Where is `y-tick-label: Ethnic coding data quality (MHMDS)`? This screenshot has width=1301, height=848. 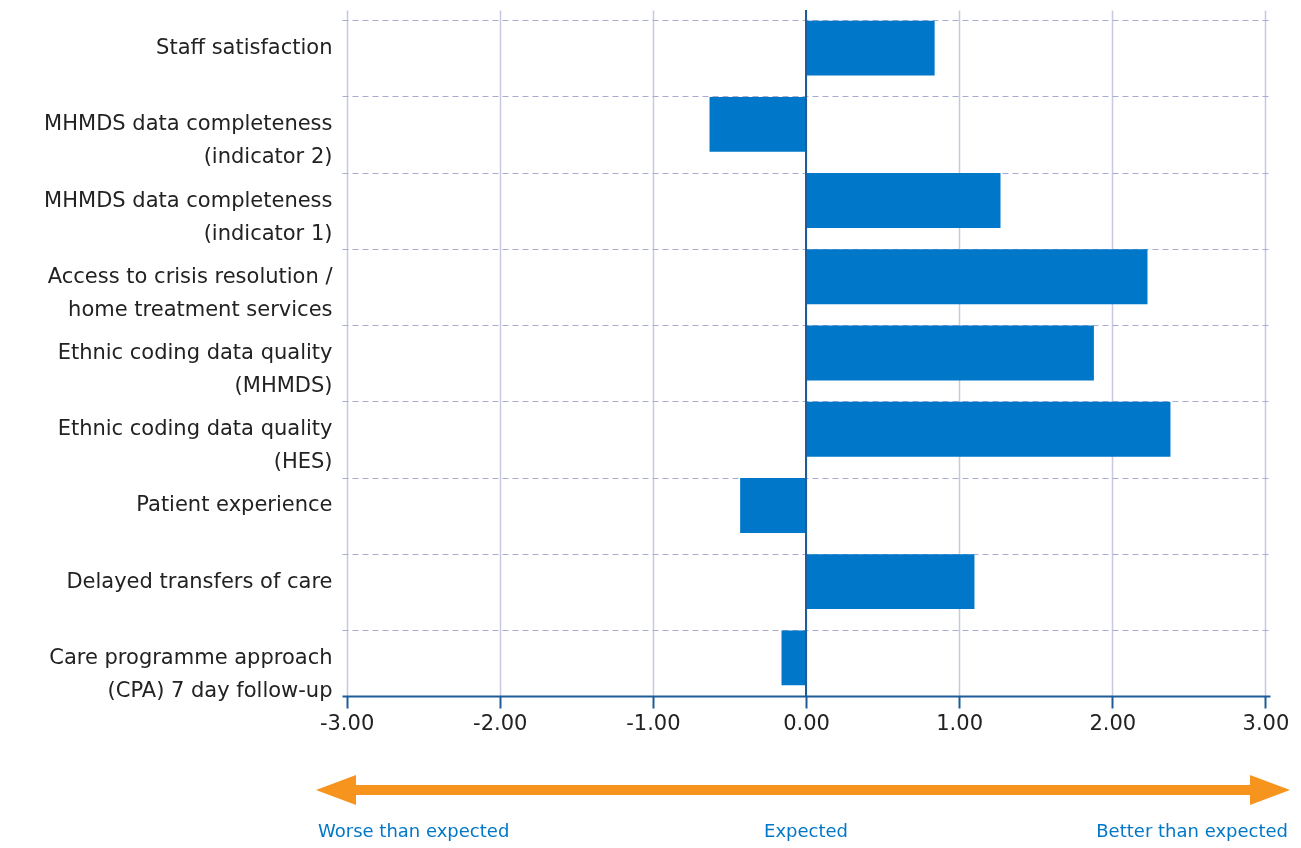 y-tick-label: Ethnic coding data quality (MHMDS) is located at coordinates (195, 368).